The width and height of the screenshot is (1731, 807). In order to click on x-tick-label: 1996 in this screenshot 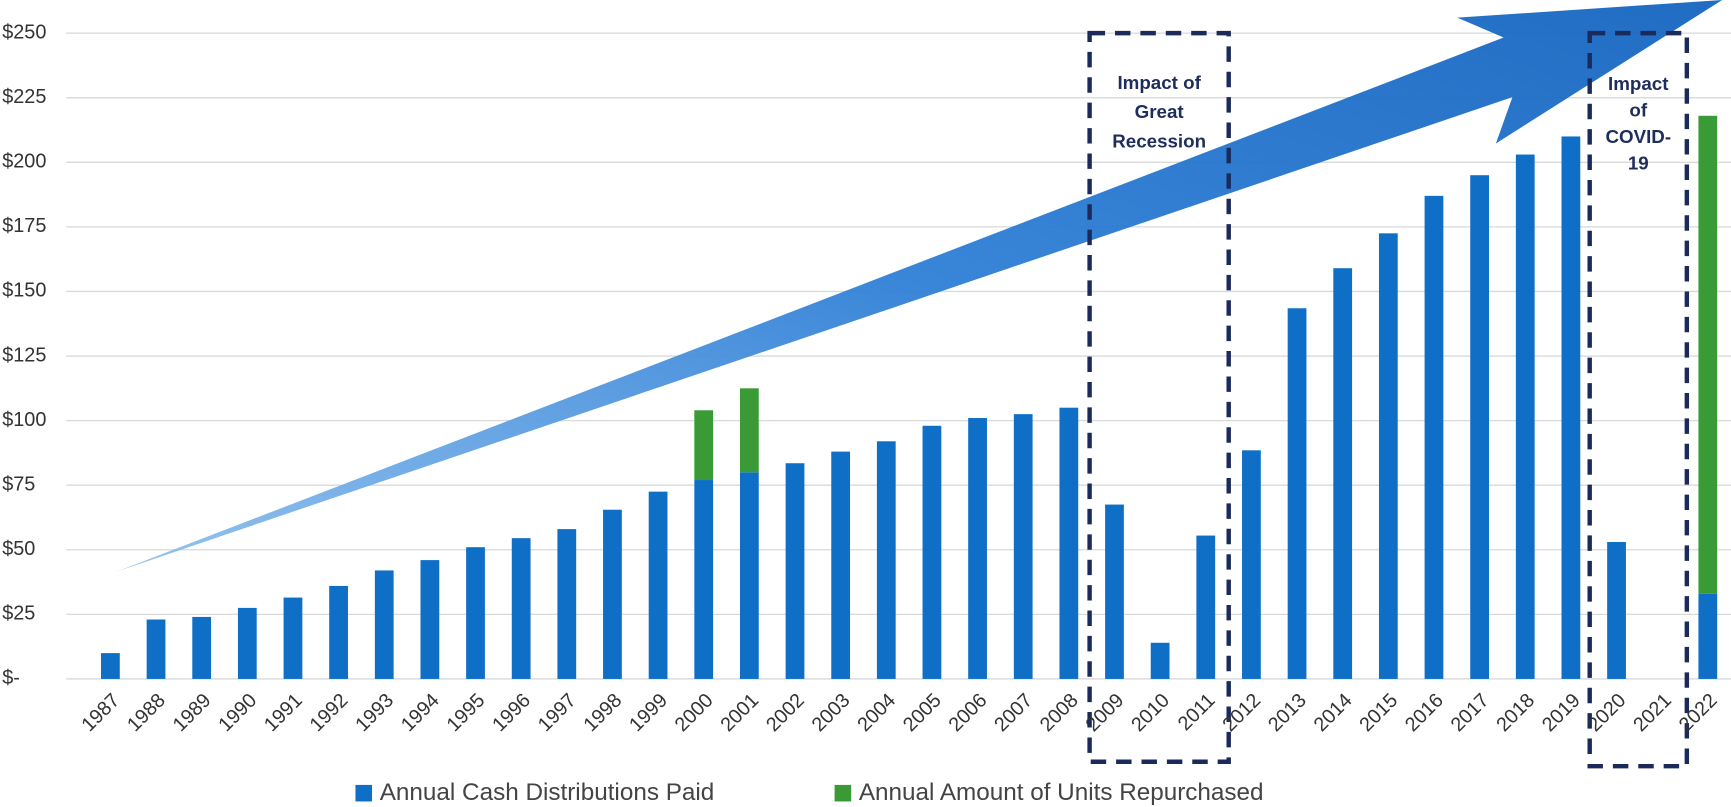, I will do `click(511, 712)`.